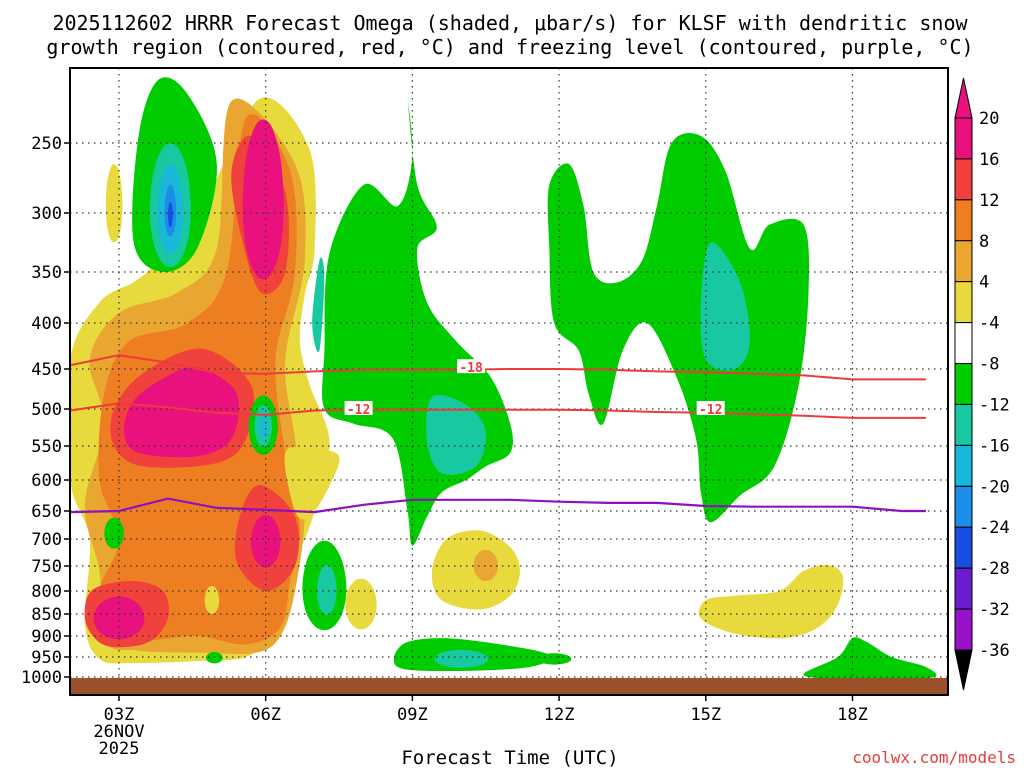  I want to click on ground-surface, so click(509, 686).